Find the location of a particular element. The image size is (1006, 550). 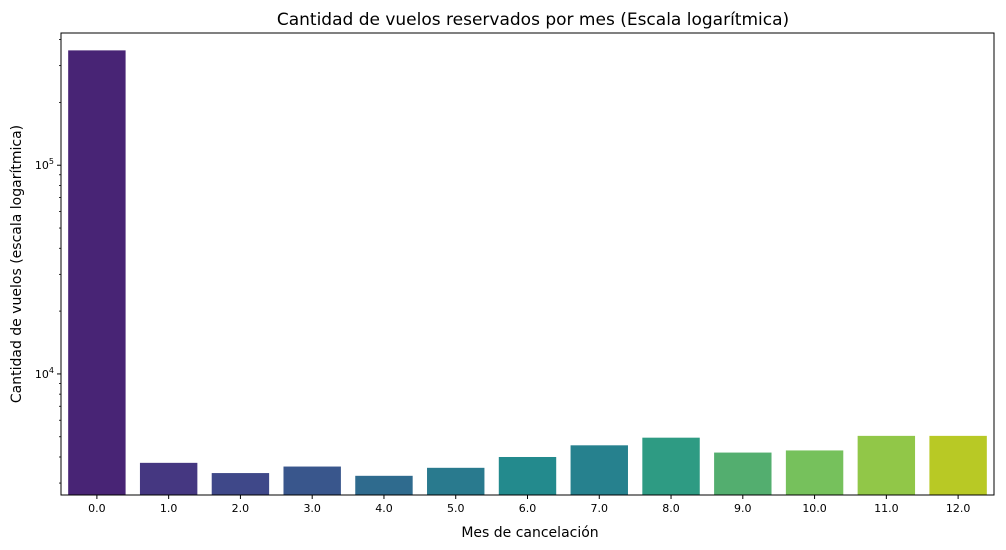

y-axis: 10⁴ 10⁵ is located at coordinates (48, 261).